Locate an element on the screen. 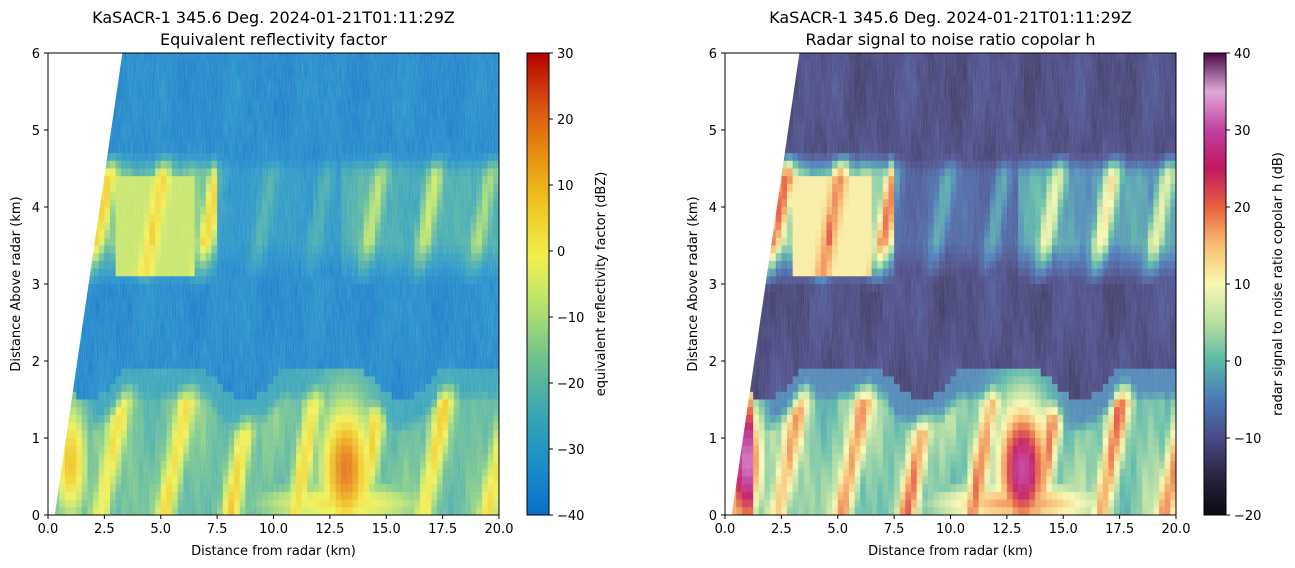 The image size is (1295, 568). x-tick-label: 7.5 is located at coordinates (217, 529).